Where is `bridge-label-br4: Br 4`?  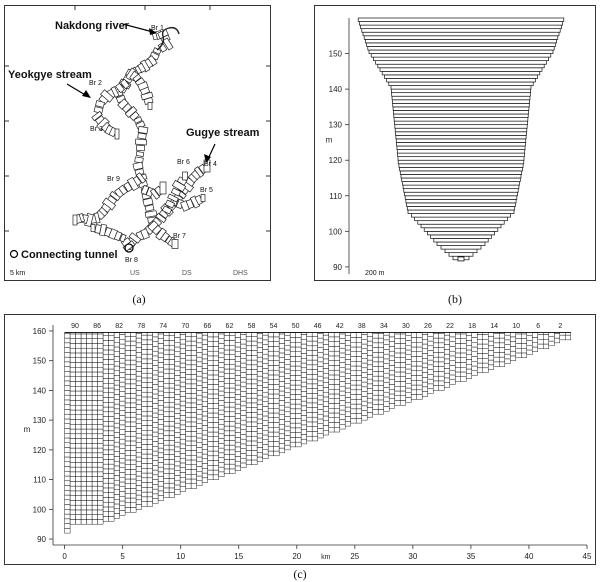 bridge-label-br4: Br 4 is located at coordinates (210, 164).